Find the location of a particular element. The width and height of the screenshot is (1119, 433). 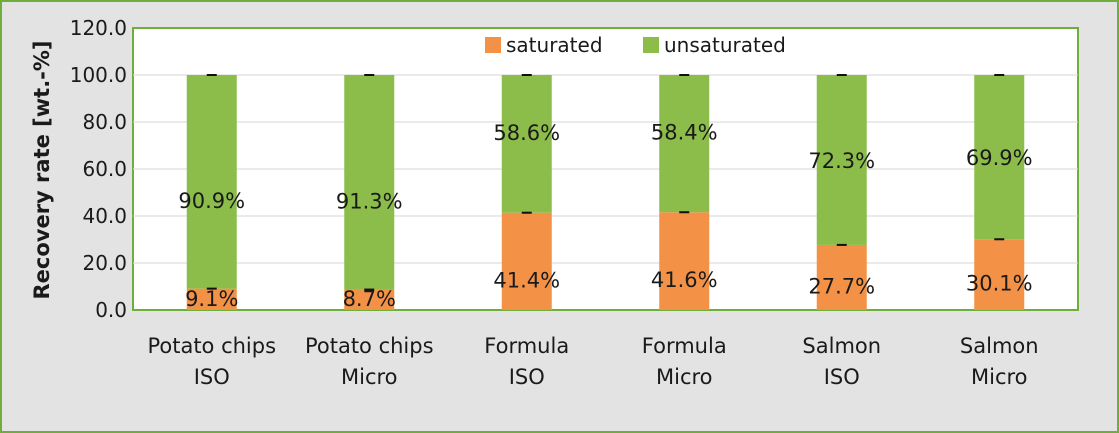

data-label-saturated: 30.1% is located at coordinates (999, 284).